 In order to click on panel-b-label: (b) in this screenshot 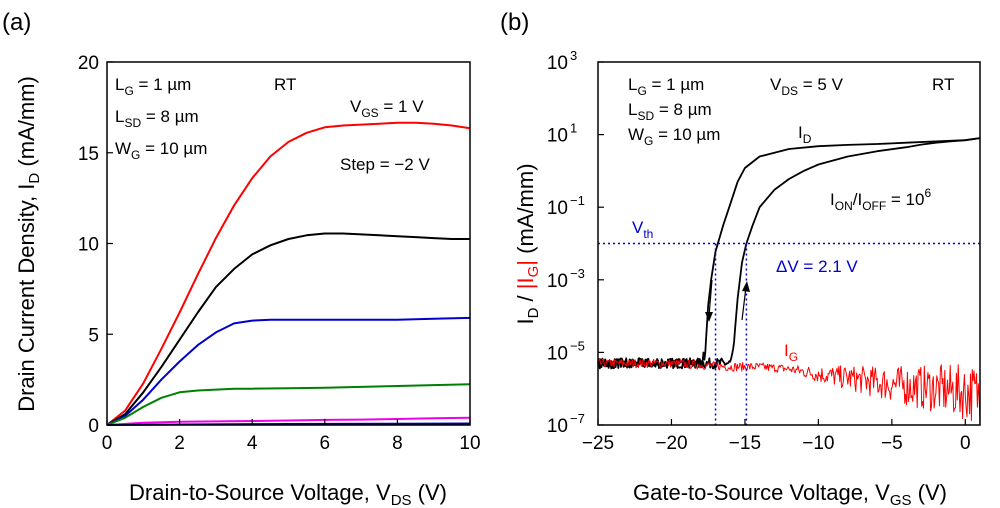, I will do `click(514, 22)`.